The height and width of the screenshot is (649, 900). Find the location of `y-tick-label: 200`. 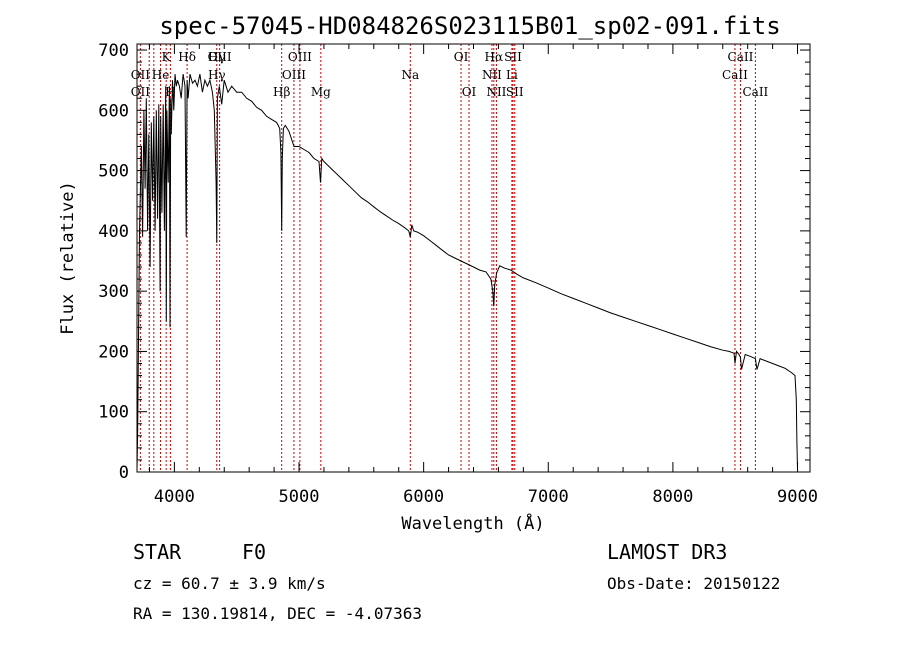

y-tick-label: 200 is located at coordinates (113, 352).